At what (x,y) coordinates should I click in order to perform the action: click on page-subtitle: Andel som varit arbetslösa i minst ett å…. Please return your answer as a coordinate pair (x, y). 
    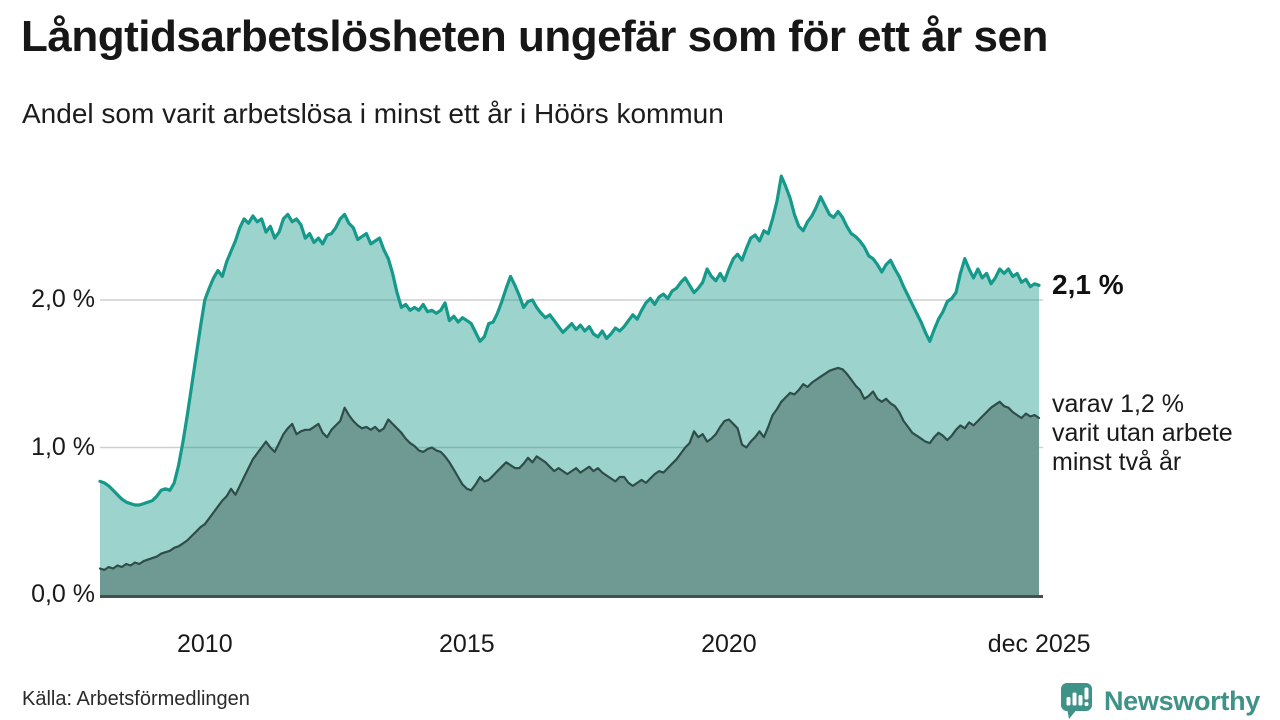
    Looking at the image, I should click on (373, 113).